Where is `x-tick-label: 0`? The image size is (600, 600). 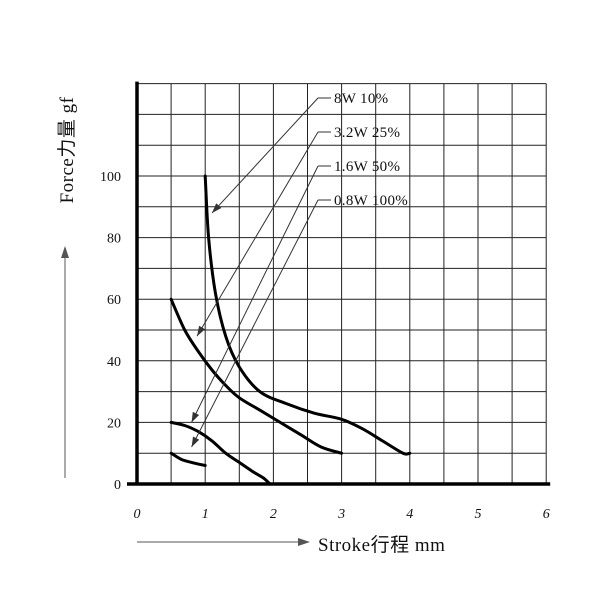
x-tick-label: 0 is located at coordinates (137, 514).